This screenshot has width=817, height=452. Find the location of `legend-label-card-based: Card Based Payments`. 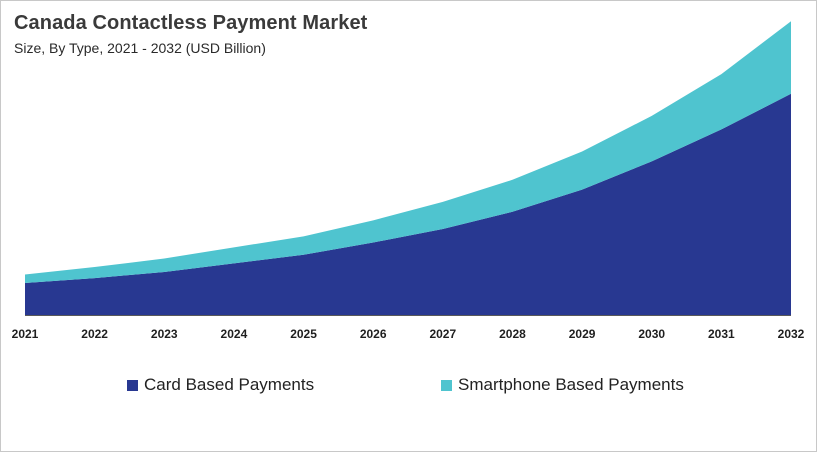

legend-label-card-based: Card Based Payments is located at coordinates (229, 384).